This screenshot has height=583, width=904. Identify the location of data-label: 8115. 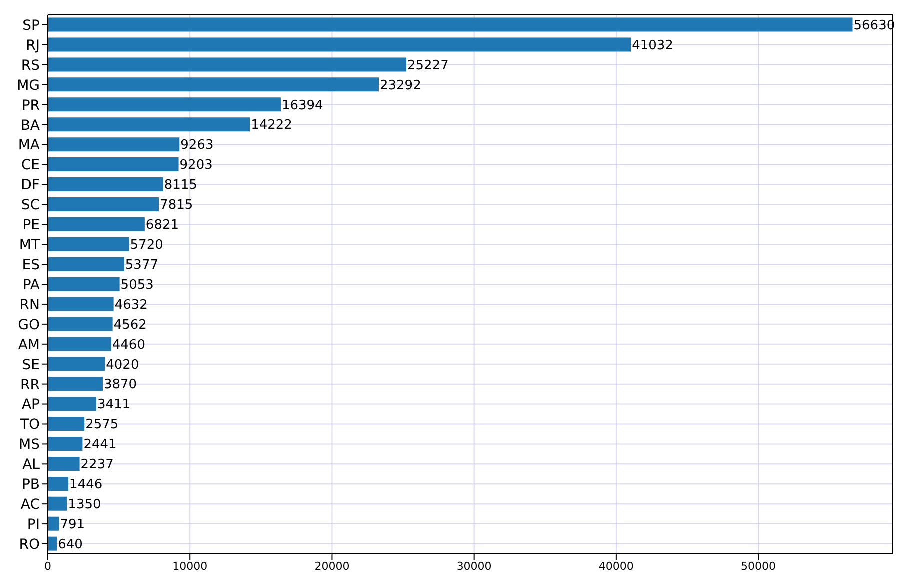
(181, 186).